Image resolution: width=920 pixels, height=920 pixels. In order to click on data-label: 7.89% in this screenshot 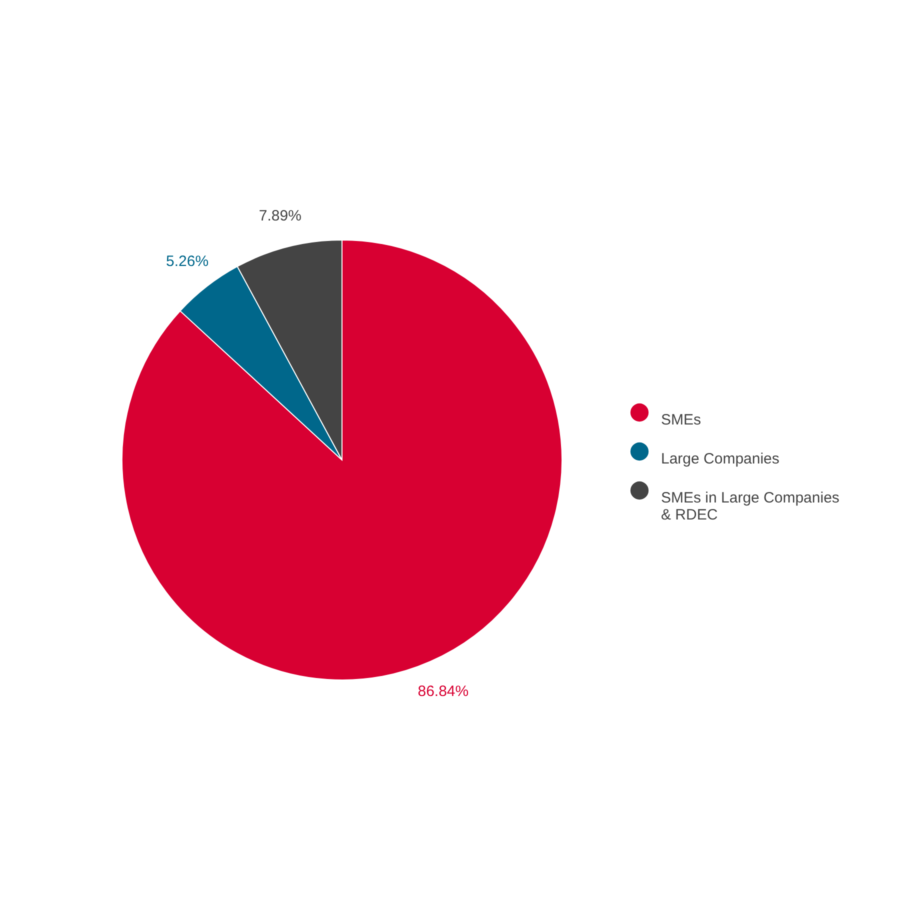, I will do `click(280, 216)`.